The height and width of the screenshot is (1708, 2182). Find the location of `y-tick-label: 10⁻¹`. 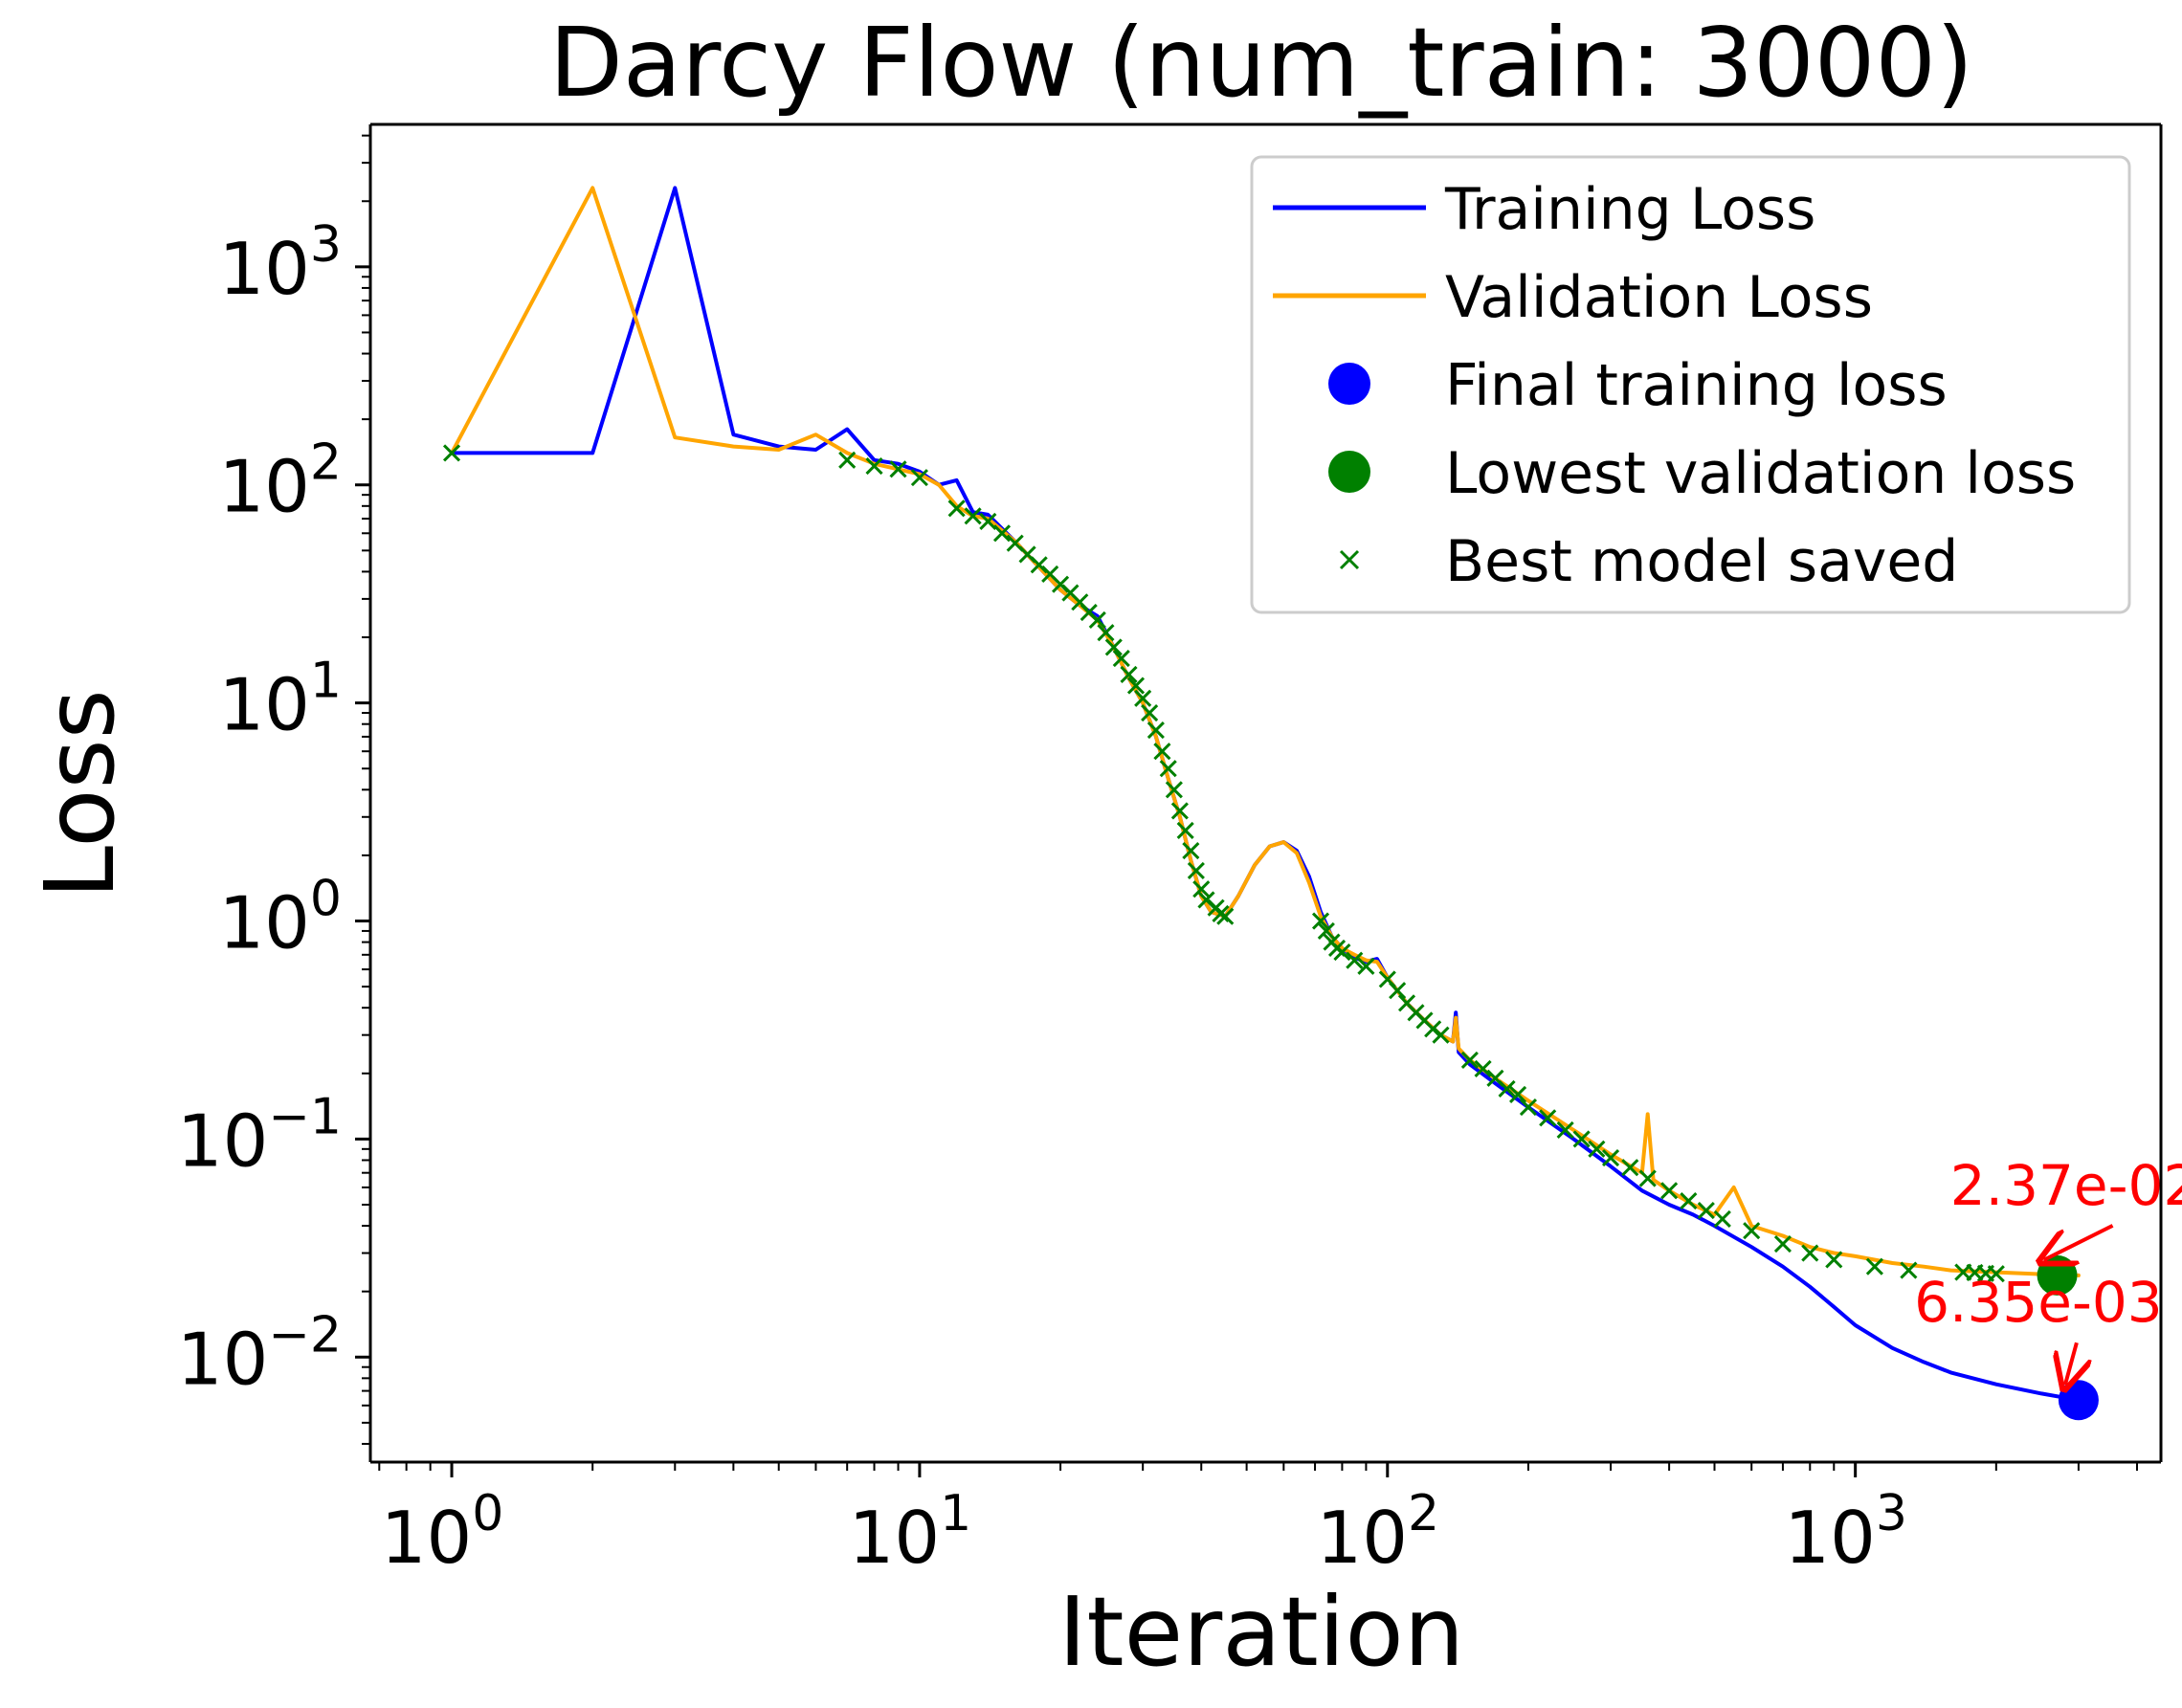

y-tick-label: 10⁻¹ is located at coordinates (259, 1136).